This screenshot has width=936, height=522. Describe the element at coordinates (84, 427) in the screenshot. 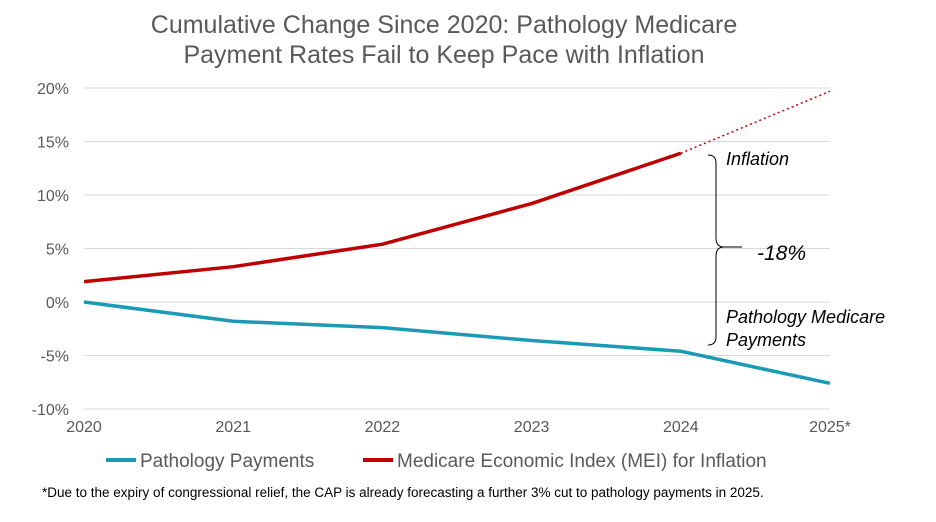

I see `x-tick-label: 2020` at that location.